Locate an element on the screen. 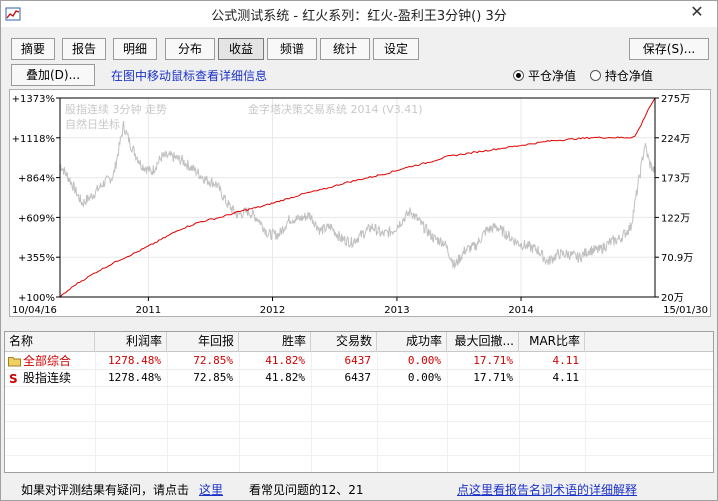 The image size is (718, 501). col-success: 成功率 is located at coordinates (412, 342).